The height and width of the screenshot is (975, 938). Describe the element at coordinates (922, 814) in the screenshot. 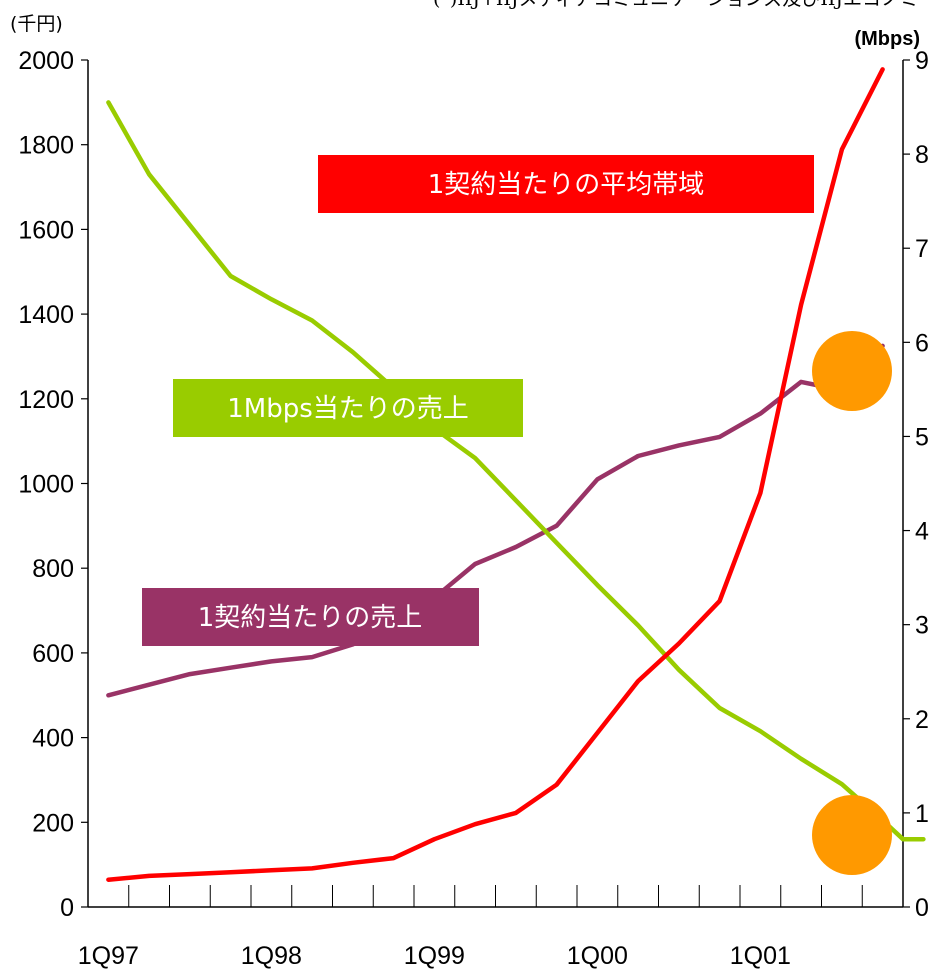

I see `right-tick-label: 1` at that location.